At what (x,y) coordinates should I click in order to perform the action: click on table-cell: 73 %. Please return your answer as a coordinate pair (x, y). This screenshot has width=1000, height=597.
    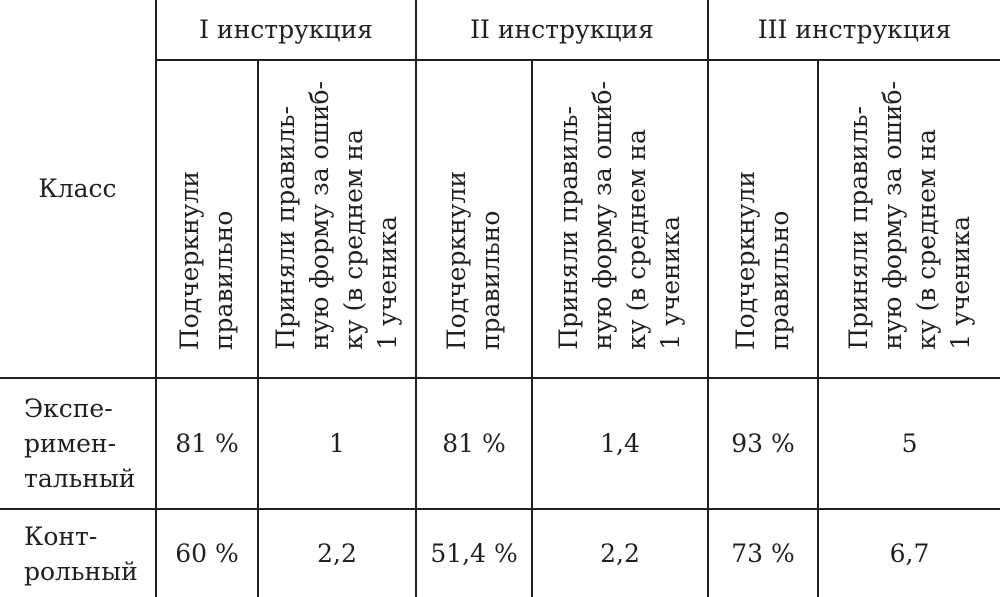
    Looking at the image, I should click on (763, 552).